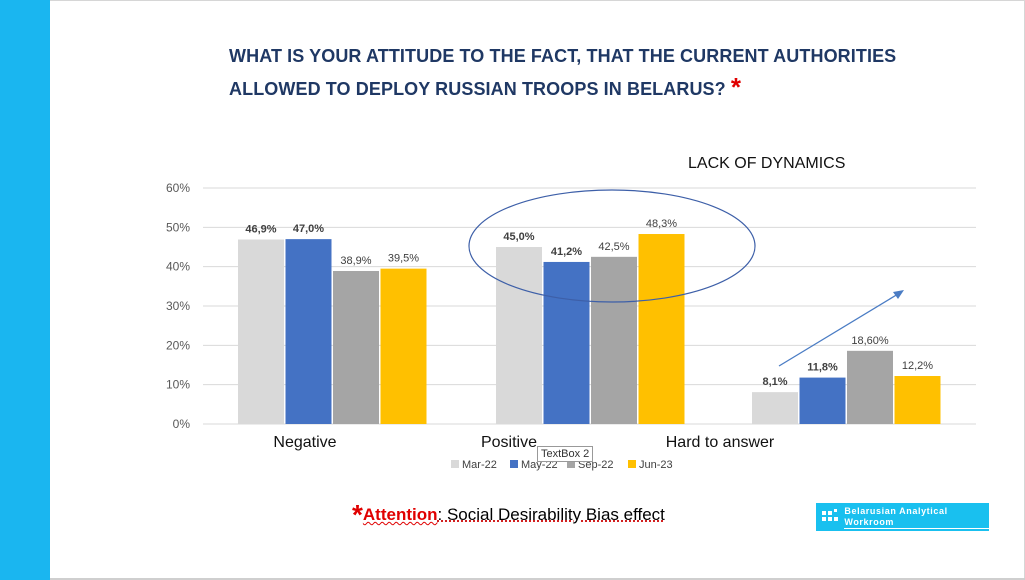 The width and height of the screenshot is (1025, 580). Describe the element at coordinates (518, 237) in the screenshot. I see `data-label: 45,0%` at that location.